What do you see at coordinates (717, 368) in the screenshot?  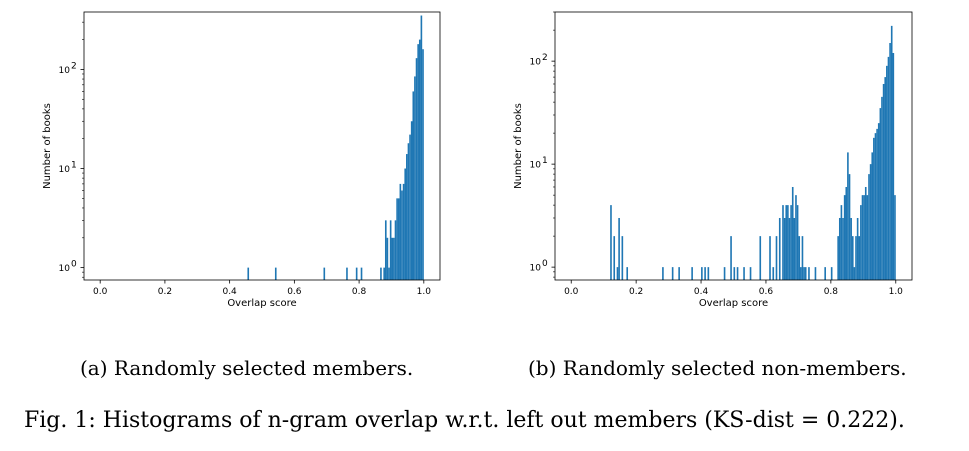 I see `caption-b: (b) Randomly selected non-members.` at bounding box center [717, 368].